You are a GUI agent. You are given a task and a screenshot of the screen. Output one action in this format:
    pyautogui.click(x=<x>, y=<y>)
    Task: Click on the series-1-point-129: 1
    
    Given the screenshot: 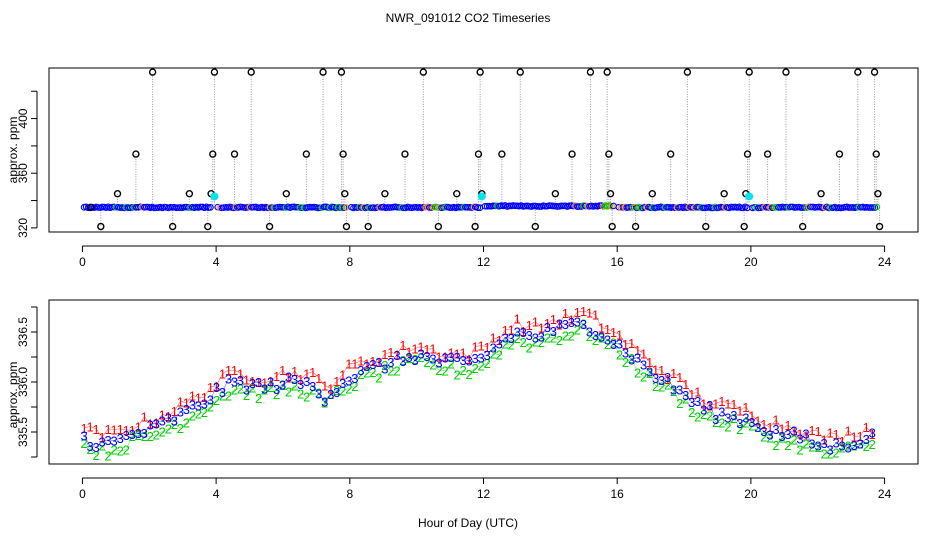 What is the action you would take?
    pyautogui.click(x=860, y=436)
    